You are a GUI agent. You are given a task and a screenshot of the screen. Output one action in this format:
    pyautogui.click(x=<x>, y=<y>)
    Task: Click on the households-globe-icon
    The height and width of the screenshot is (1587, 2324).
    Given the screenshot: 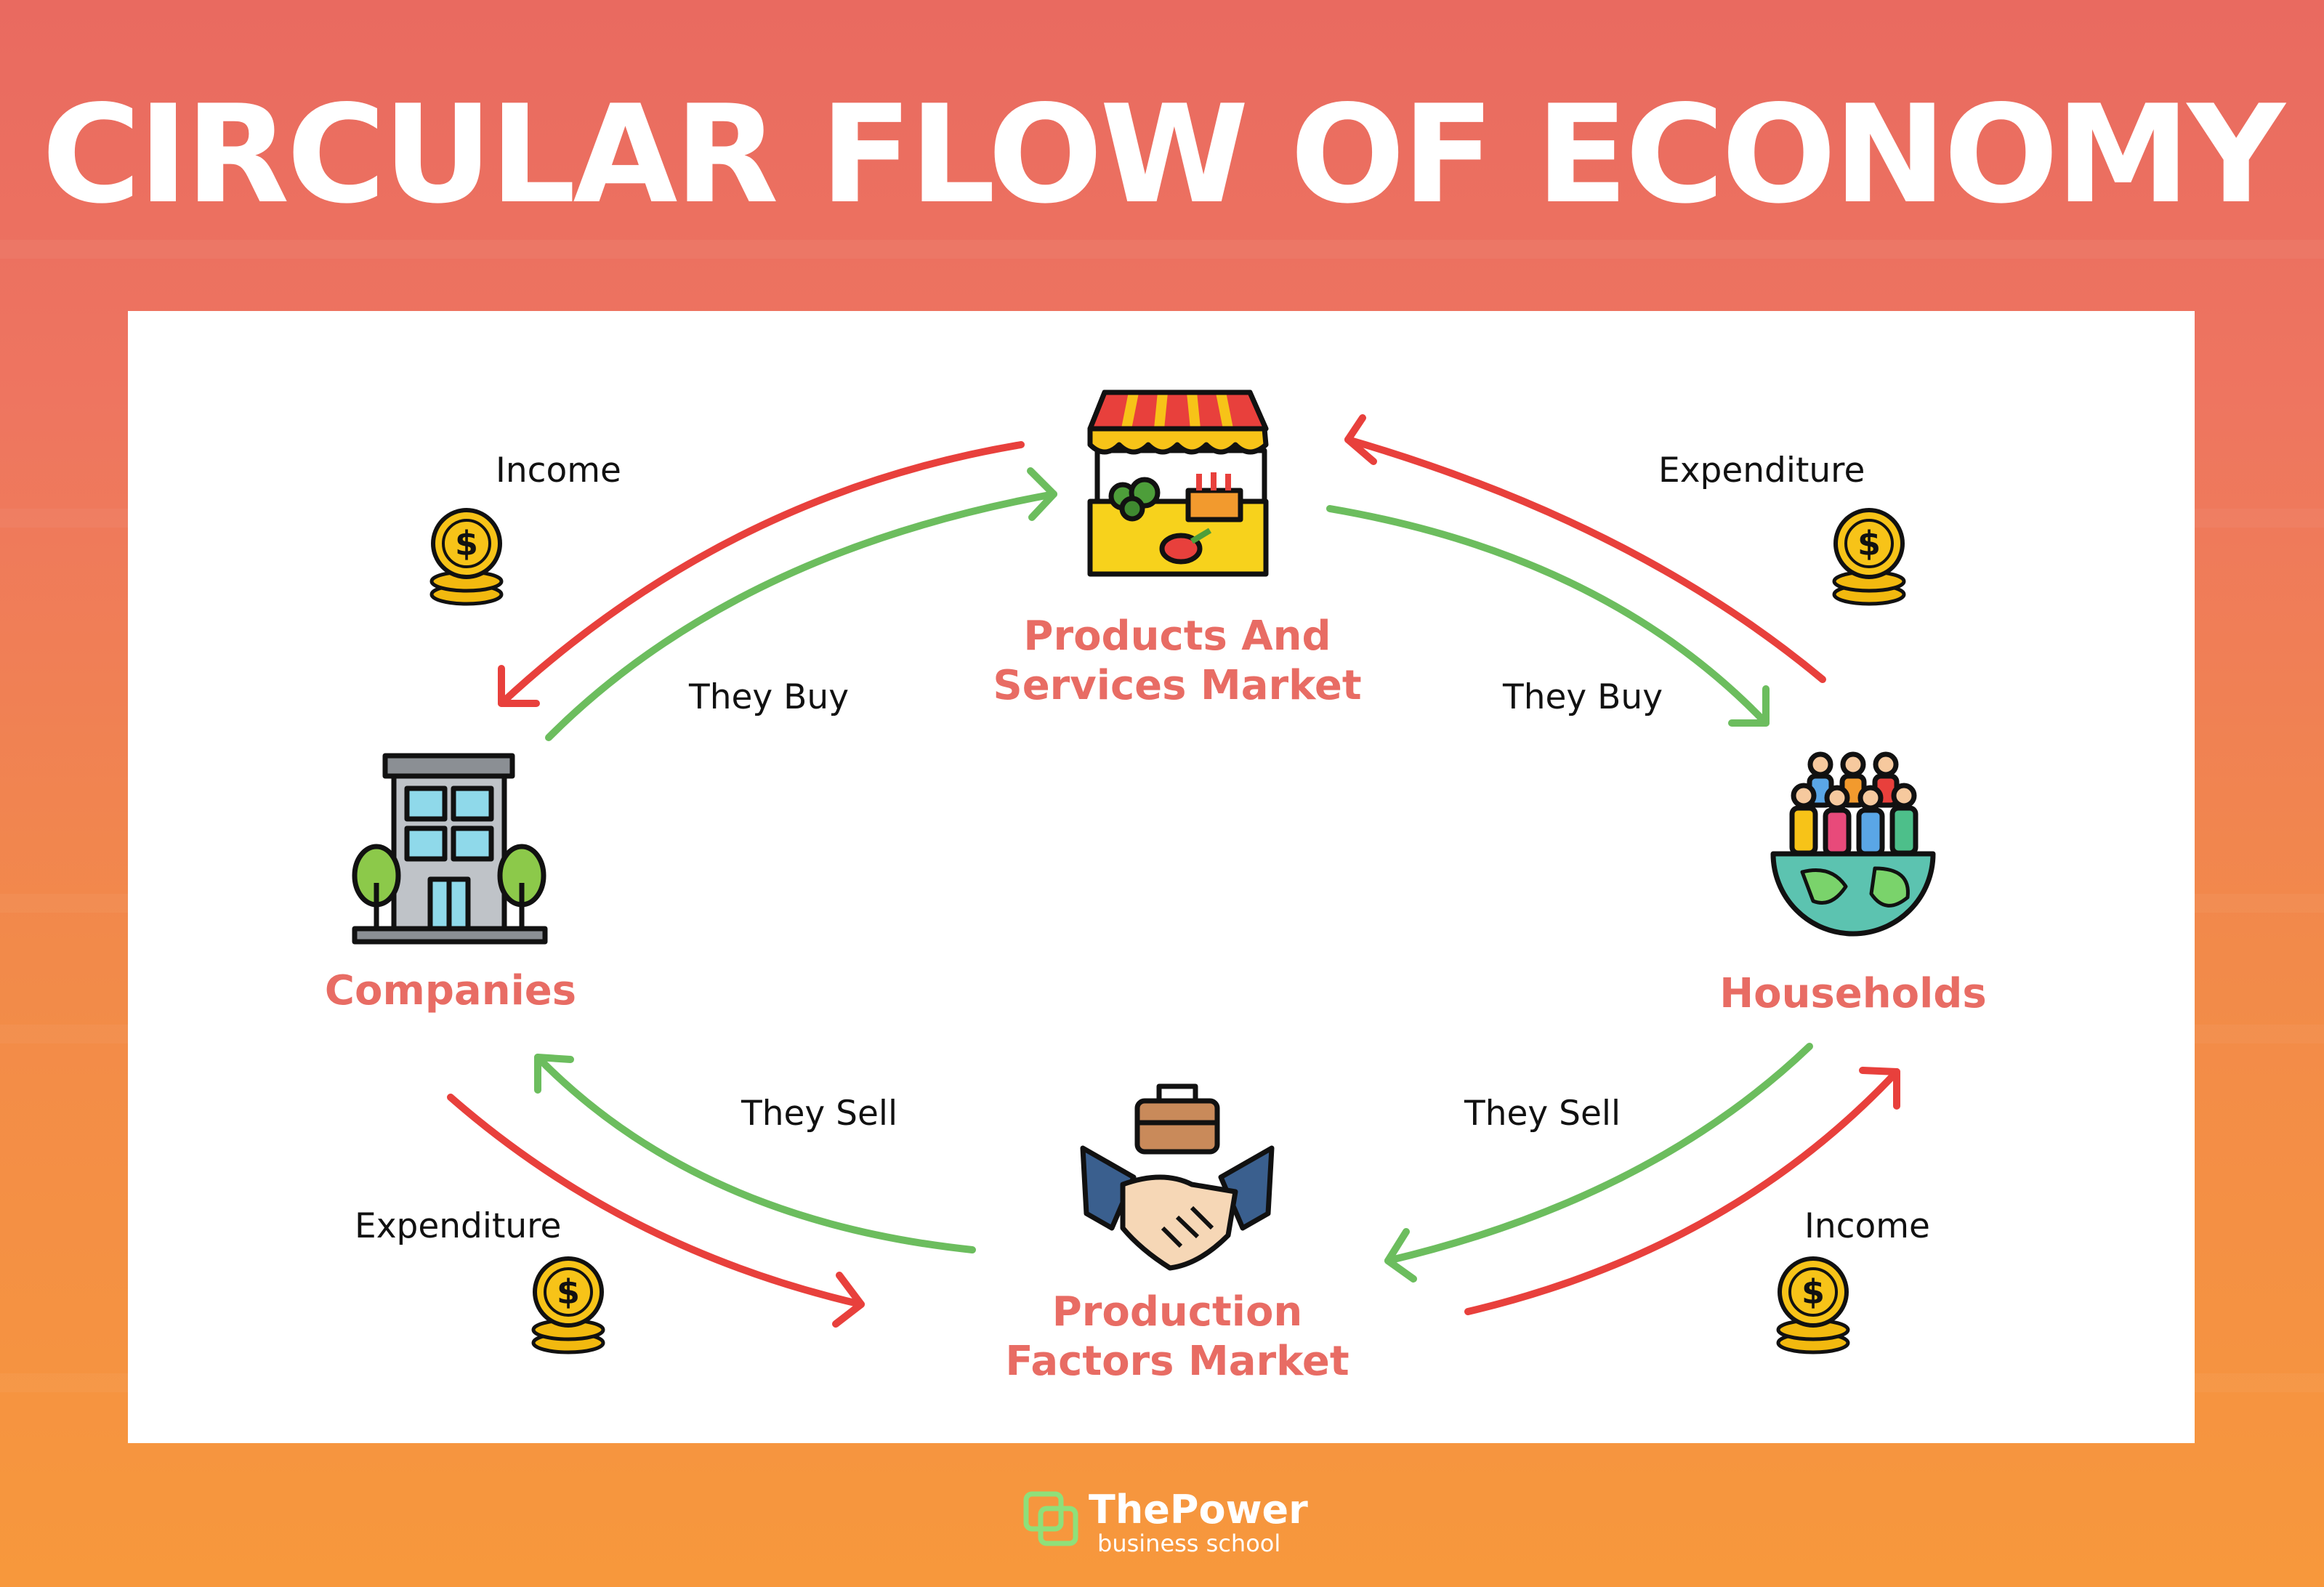 What is the action you would take?
    pyautogui.click(x=1853, y=844)
    